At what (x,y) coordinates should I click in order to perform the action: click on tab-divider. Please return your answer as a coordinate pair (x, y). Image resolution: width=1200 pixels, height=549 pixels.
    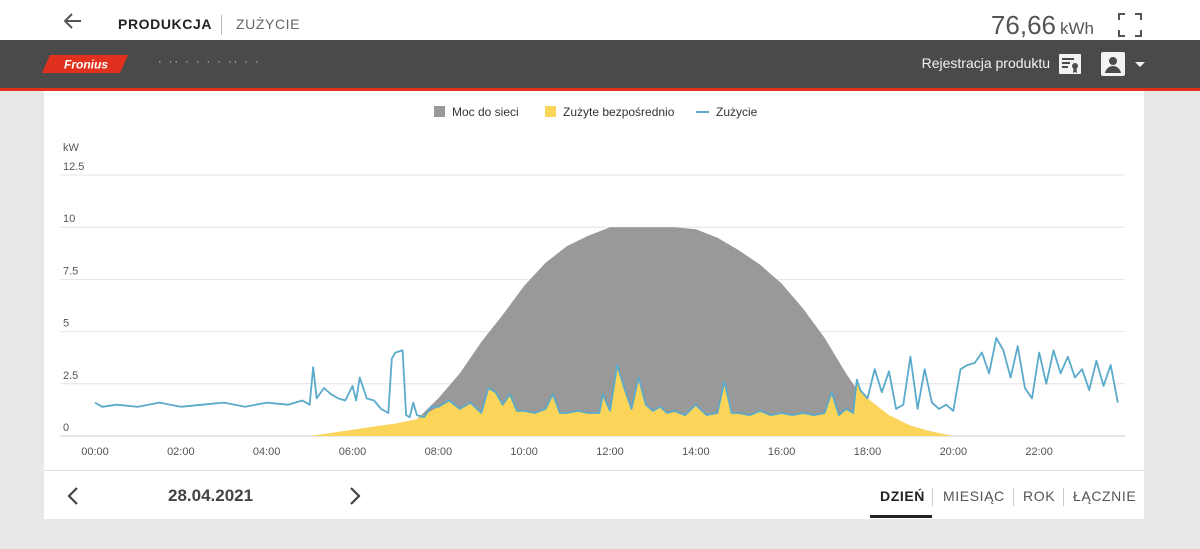
    Looking at the image, I should click on (221, 25).